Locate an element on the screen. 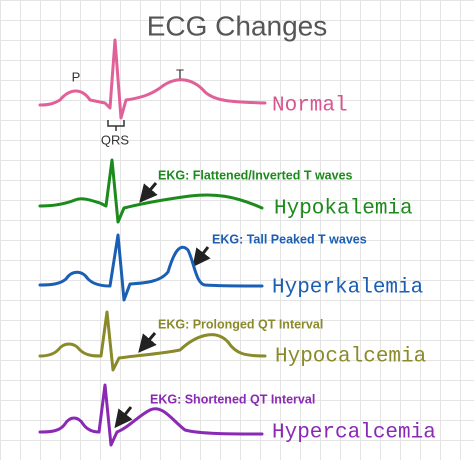  condition-name: Hypokalemia is located at coordinates (343, 209).